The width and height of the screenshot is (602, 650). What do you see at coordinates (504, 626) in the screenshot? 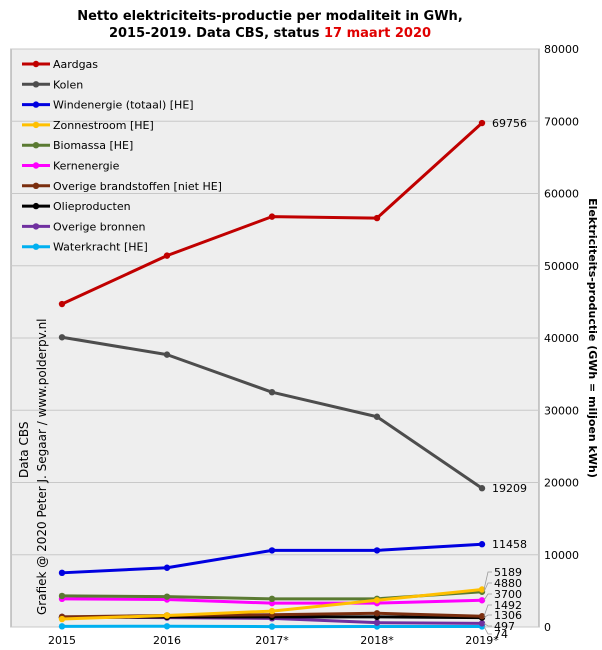
I see `end-value-label: 497` at bounding box center [504, 626].